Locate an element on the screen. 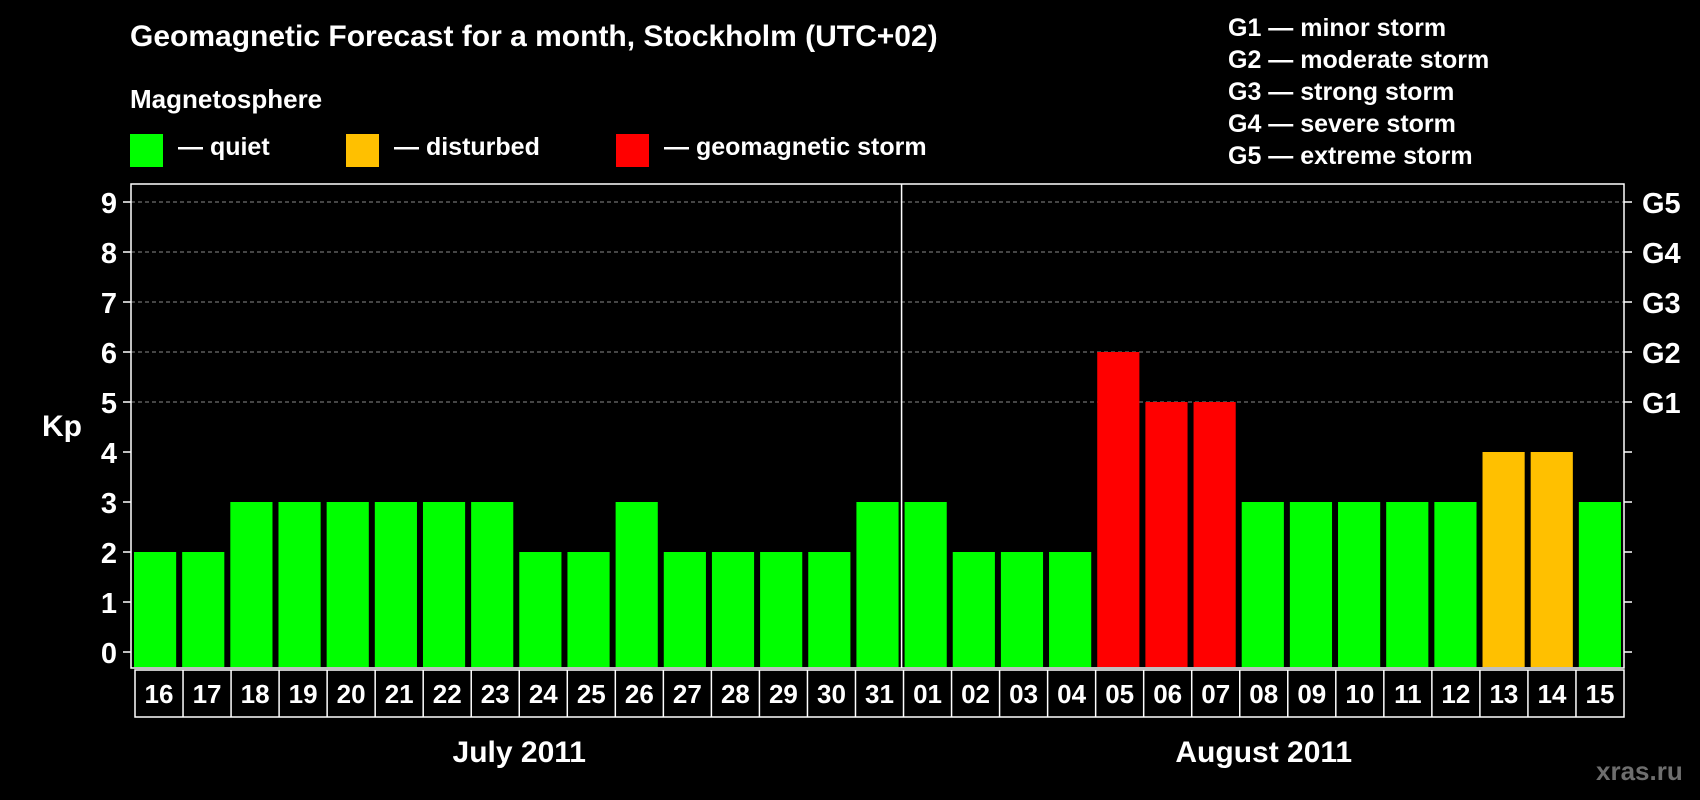 This screenshot has width=1700, height=800. day-label-17: 17 is located at coordinates (207, 694).